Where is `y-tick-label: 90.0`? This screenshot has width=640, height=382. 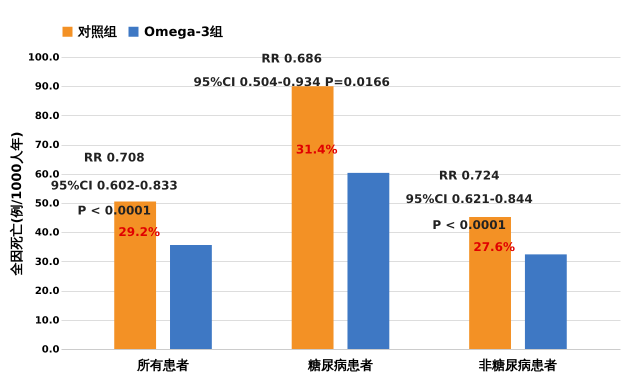
y-tick-label: 90.0 is located at coordinates (47, 87).